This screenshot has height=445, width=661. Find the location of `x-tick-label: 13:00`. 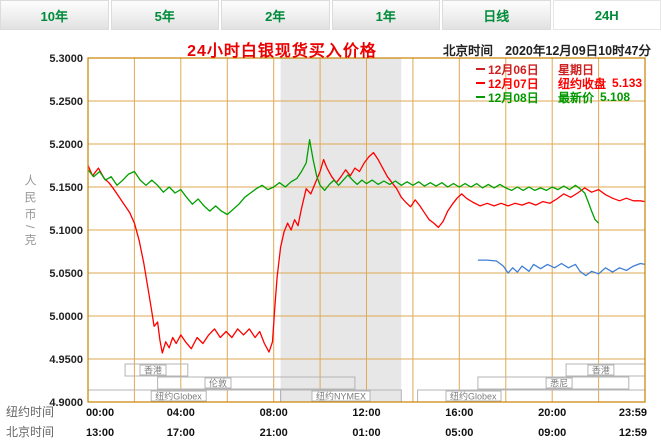

x-tick-label: 13:00 is located at coordinates (100, 433).